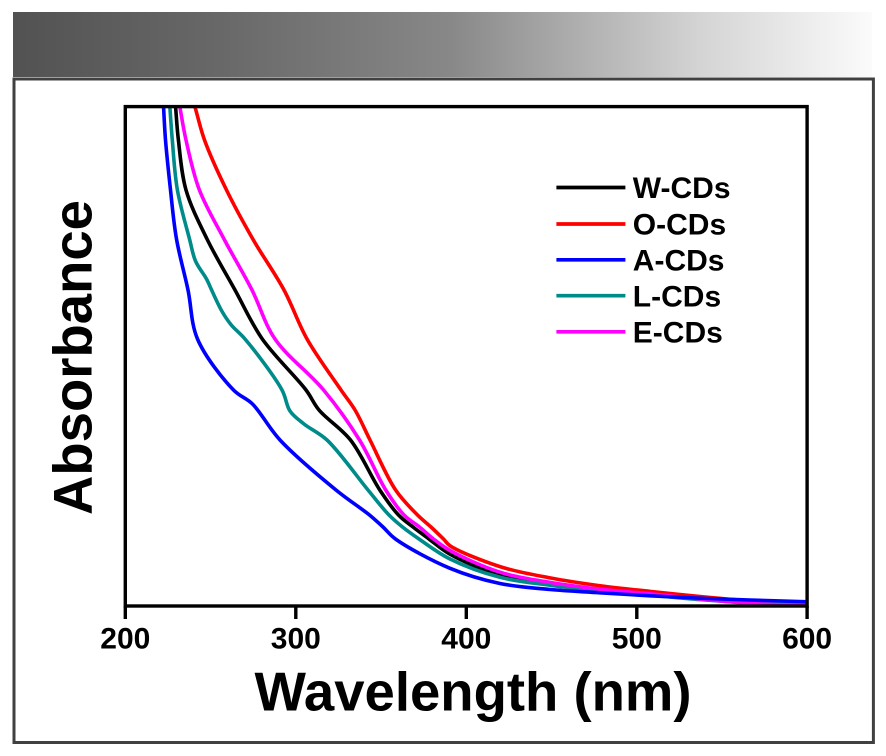  I want to click on svg-text: 500, so click(637, 639).